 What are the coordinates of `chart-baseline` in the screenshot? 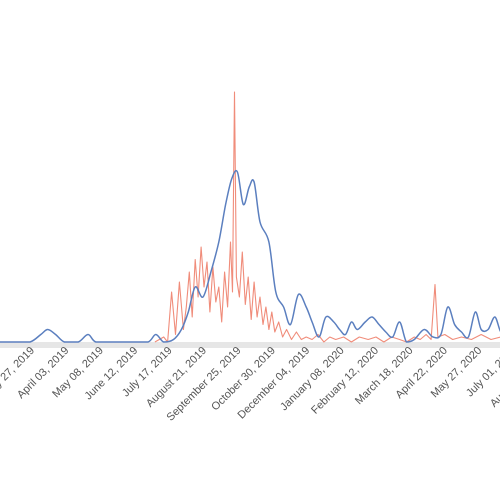 It's located at (250, 345).